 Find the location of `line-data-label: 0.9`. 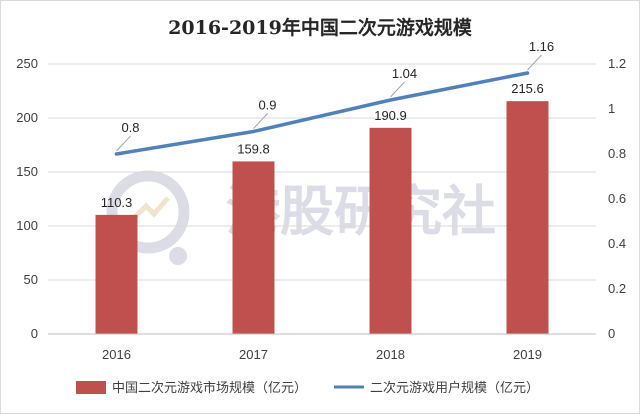

line-data-label: 0.9 is located at coordinates (267, 105).